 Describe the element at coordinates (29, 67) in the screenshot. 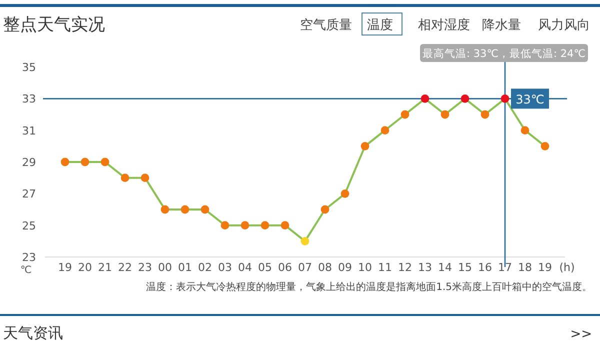

I see `y-tick-label: 35` at that location.